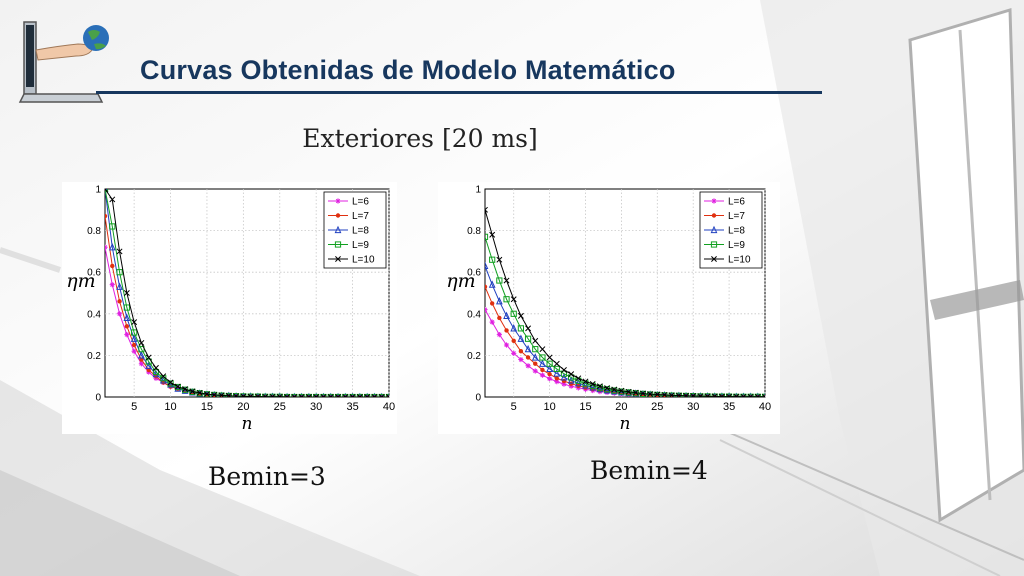 The width and height of the screenshot is (1024, 576). What do you see at coordinates (247, 293) in the screenshot?
I see `series-line-L=10` at bounding box center [247, 293].